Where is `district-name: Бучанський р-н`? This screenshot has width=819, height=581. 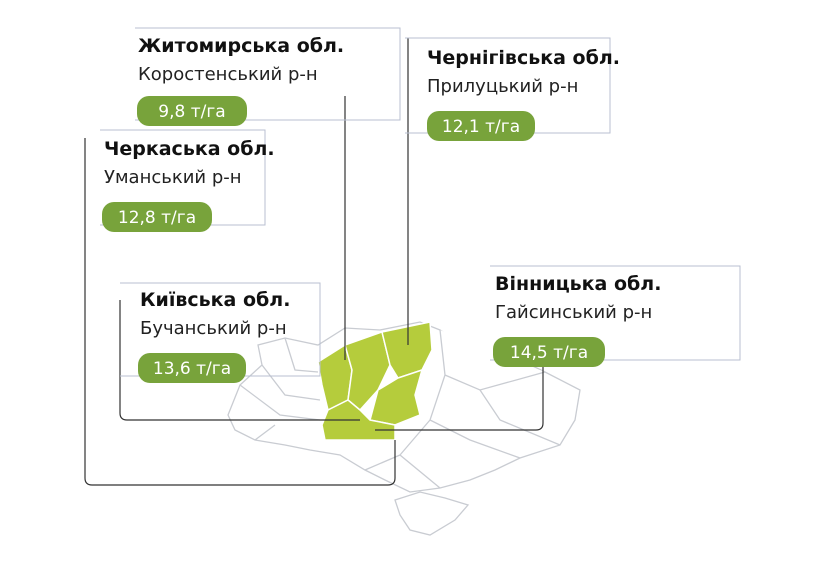 district-name: Бучанський р-н is located at coordinates (213, 328).